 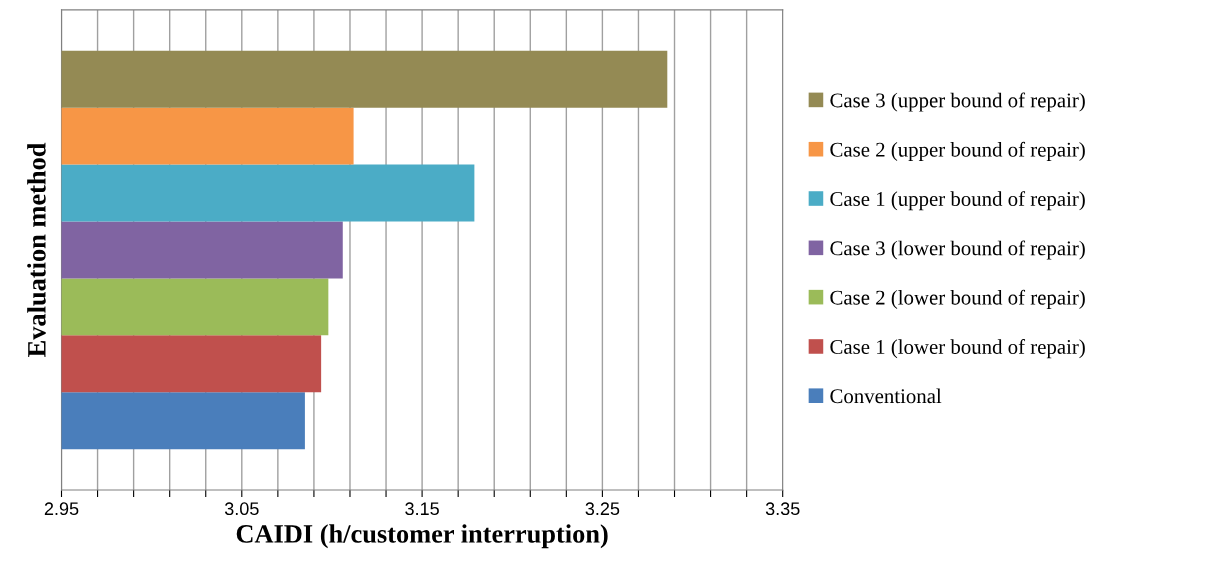 What do you see at coordinates (957, 349) in the screenshot?
I see `legend-label: Case 1 (lower bound of repair)` at bounding box center [957, 349].